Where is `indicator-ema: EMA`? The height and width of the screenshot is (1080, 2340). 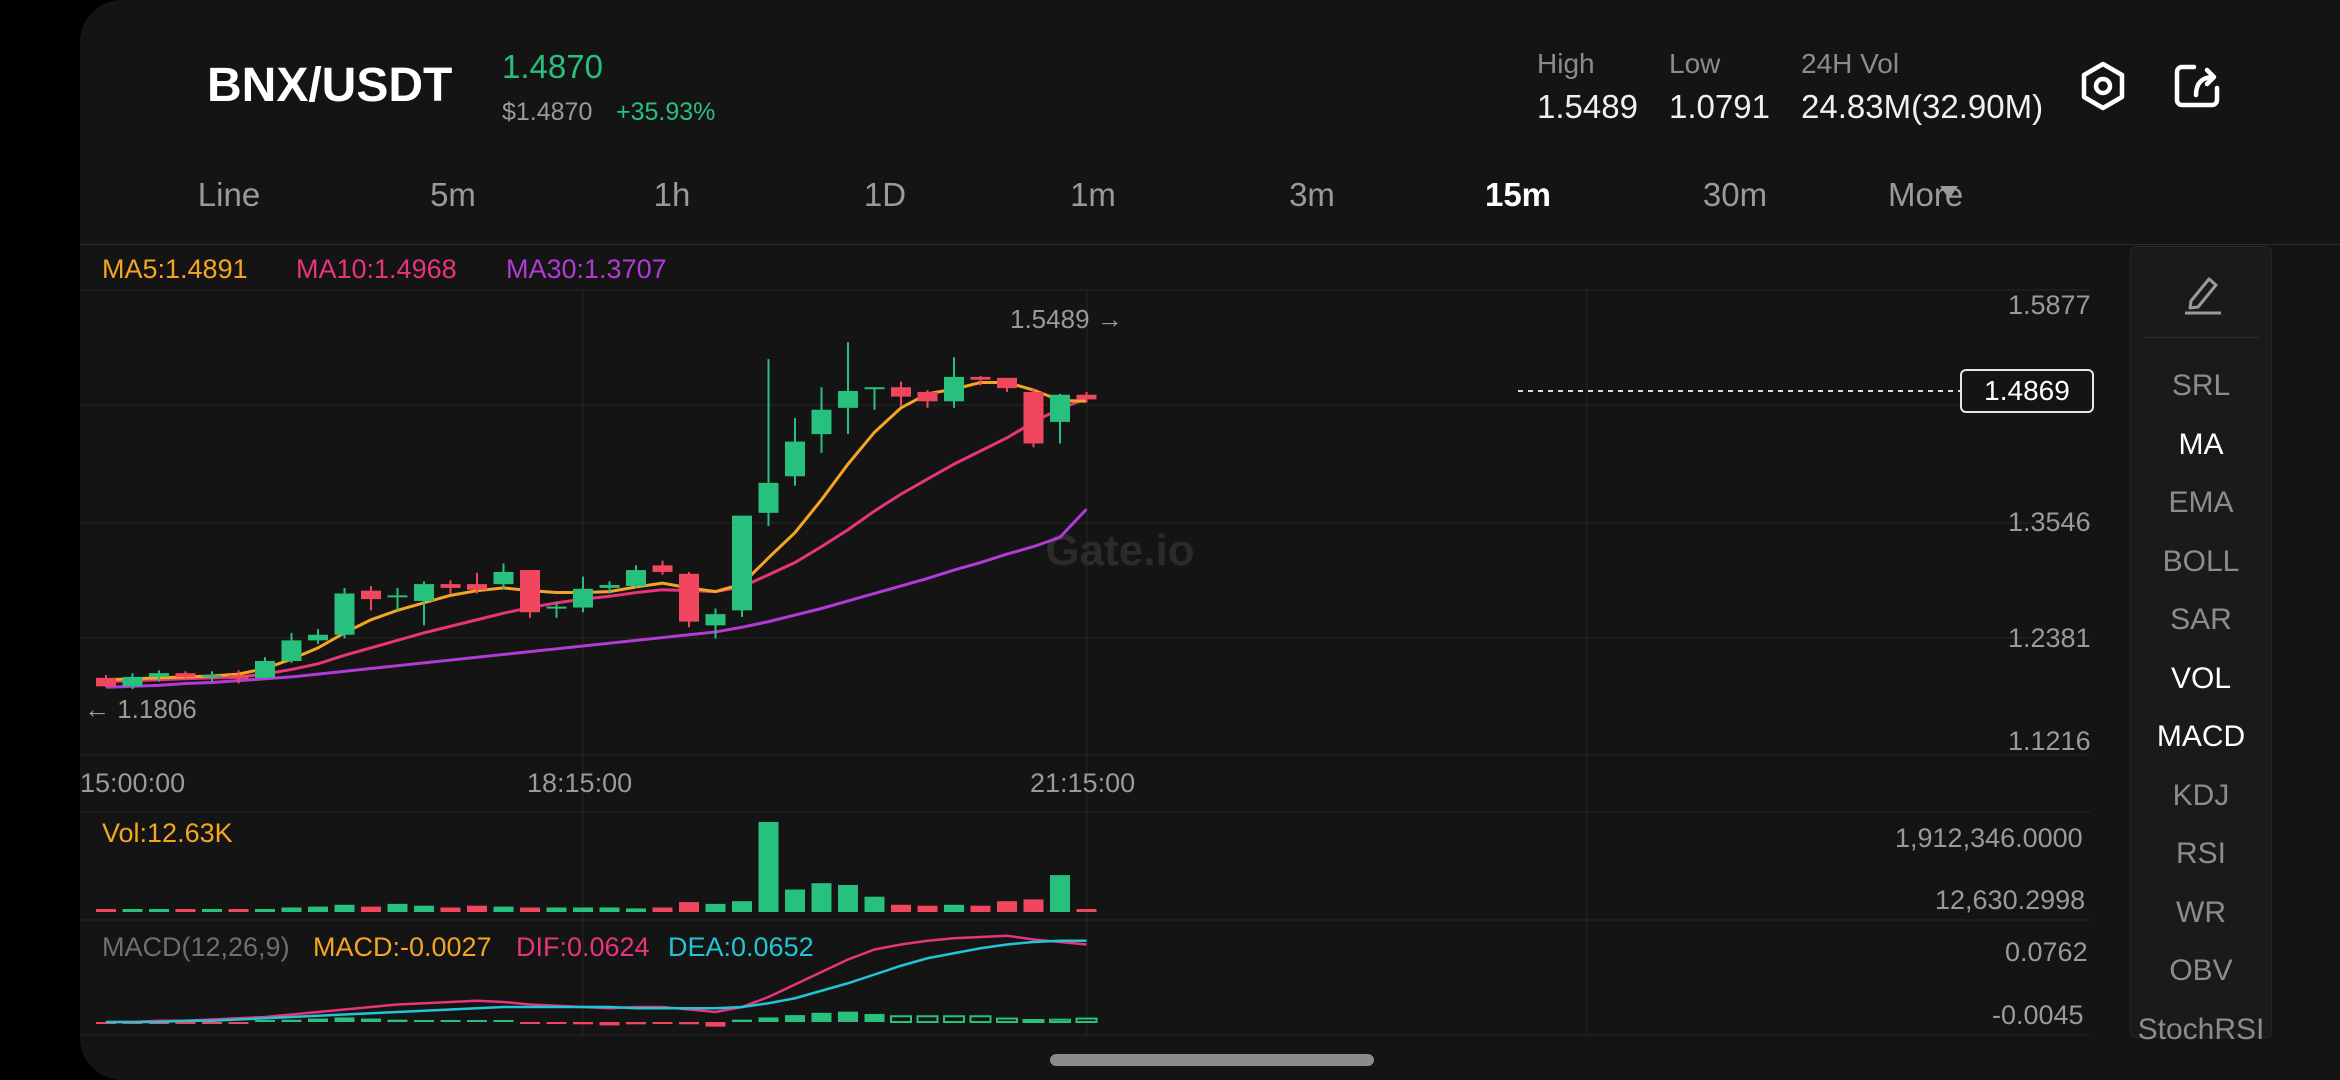 indicator-ema: EMA is located at coordinates (2201, 502).